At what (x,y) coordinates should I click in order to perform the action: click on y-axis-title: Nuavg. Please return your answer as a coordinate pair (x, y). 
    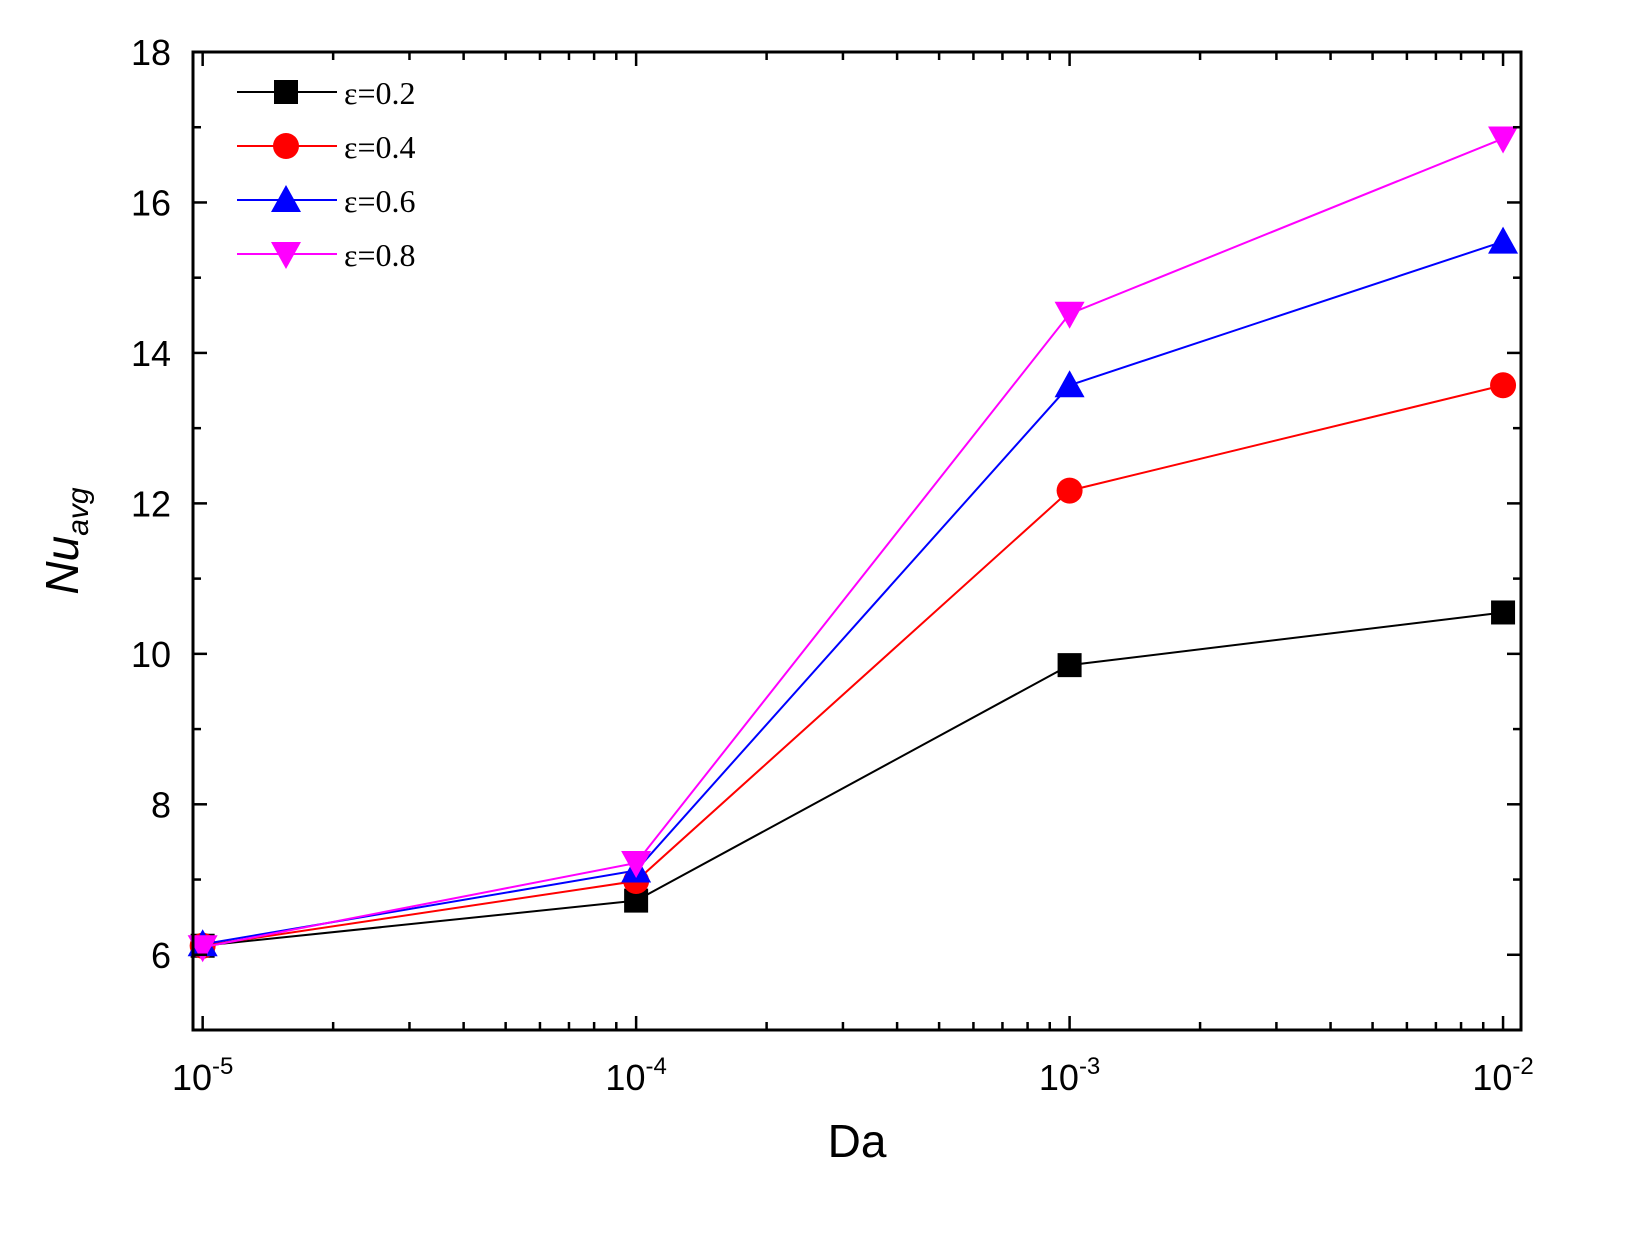
    Looking at the image, I should click on (65, 540).